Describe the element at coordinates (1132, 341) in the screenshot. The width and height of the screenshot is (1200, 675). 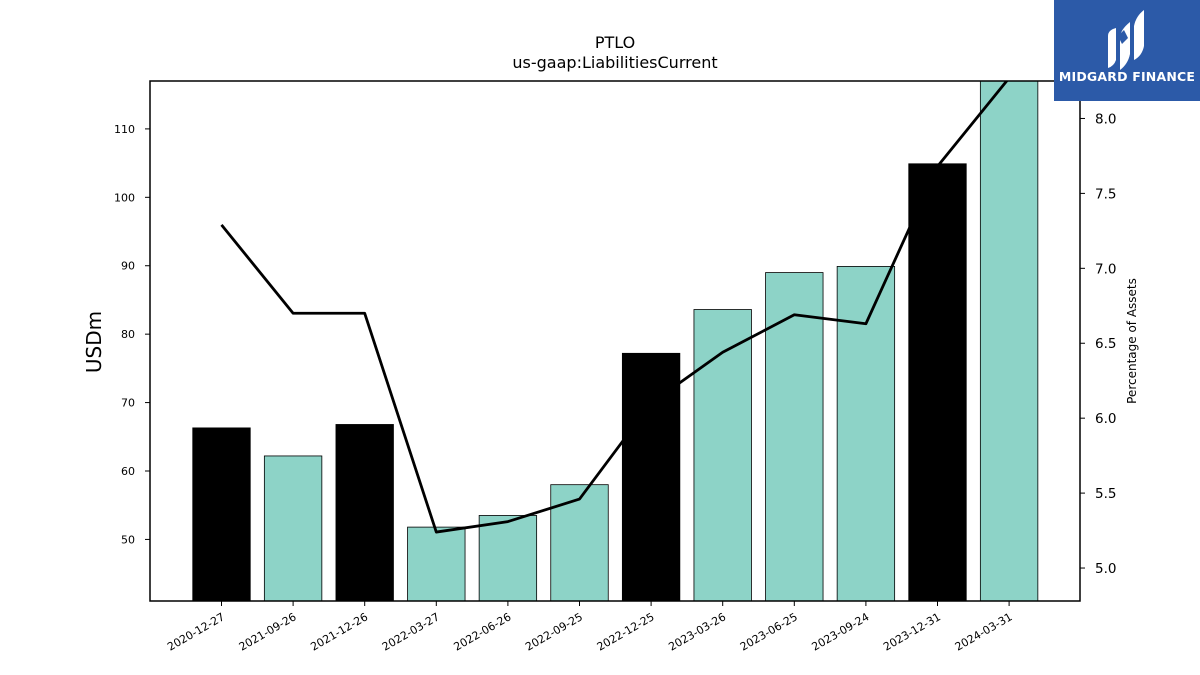
I see `y2-axis-label: Percentage of Assets` at that location.